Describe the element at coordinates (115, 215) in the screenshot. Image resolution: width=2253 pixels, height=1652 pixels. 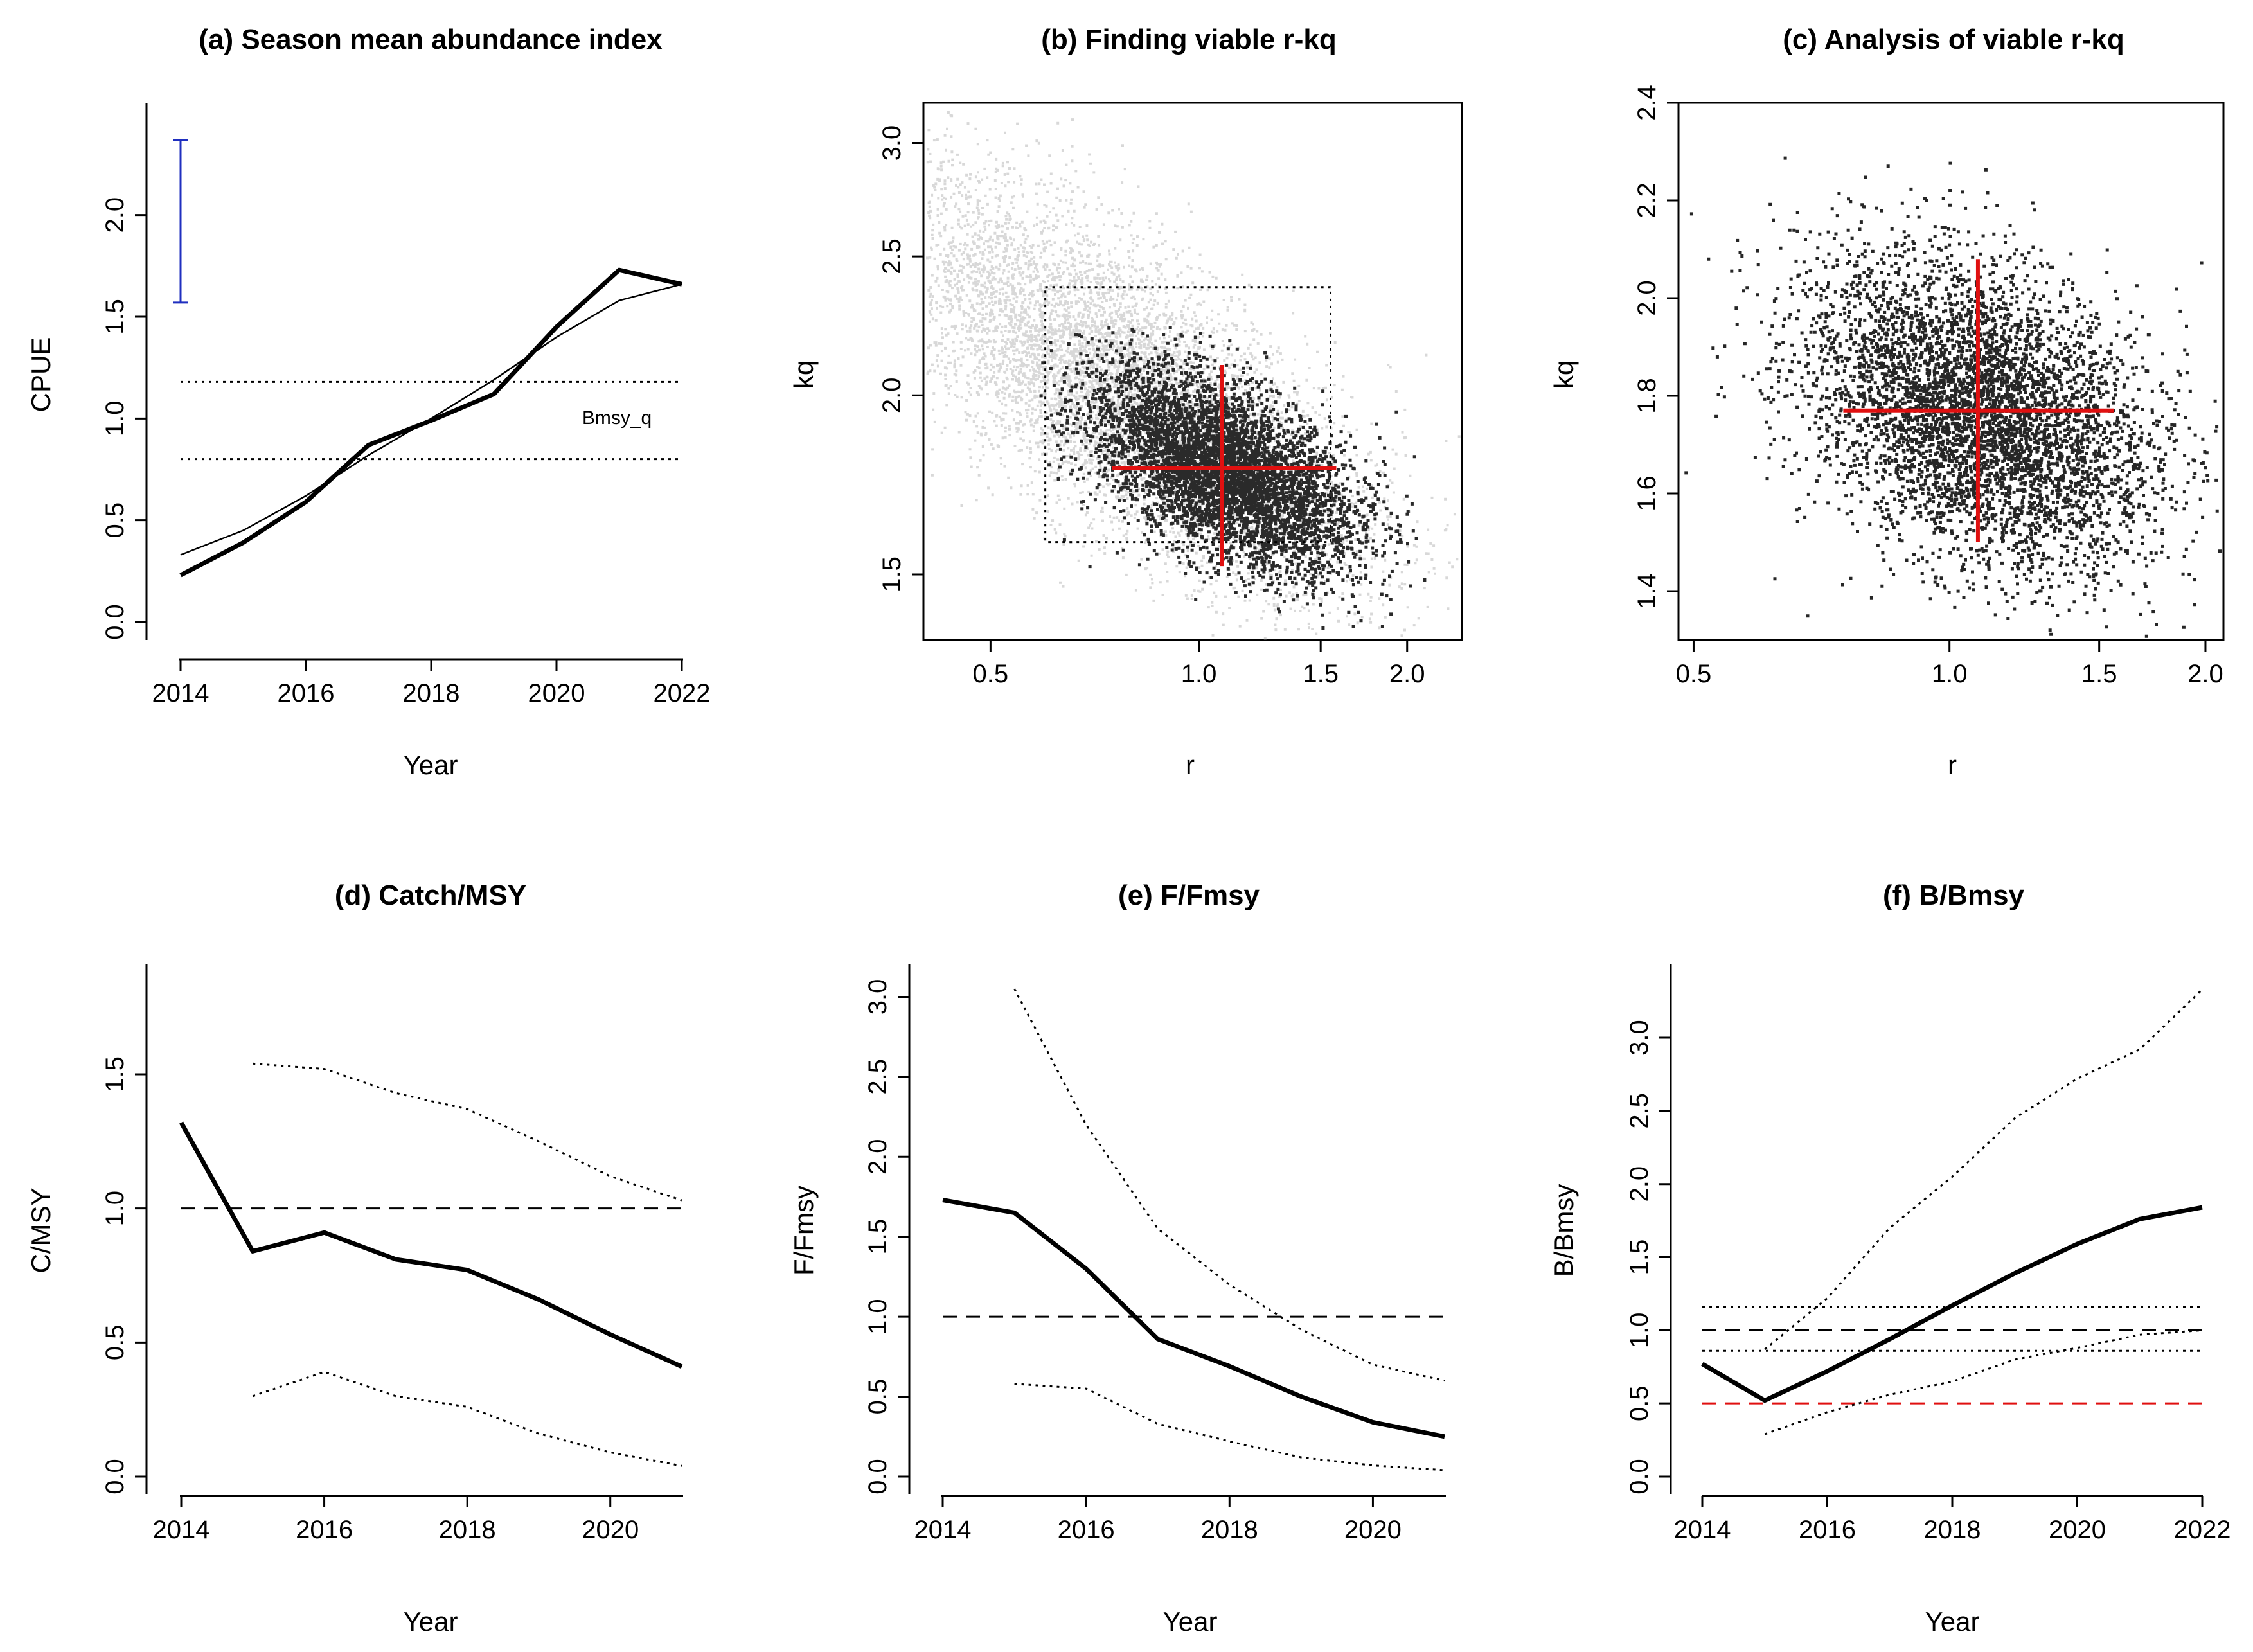
I see `y-tick-label-a: 2.0` at that location.